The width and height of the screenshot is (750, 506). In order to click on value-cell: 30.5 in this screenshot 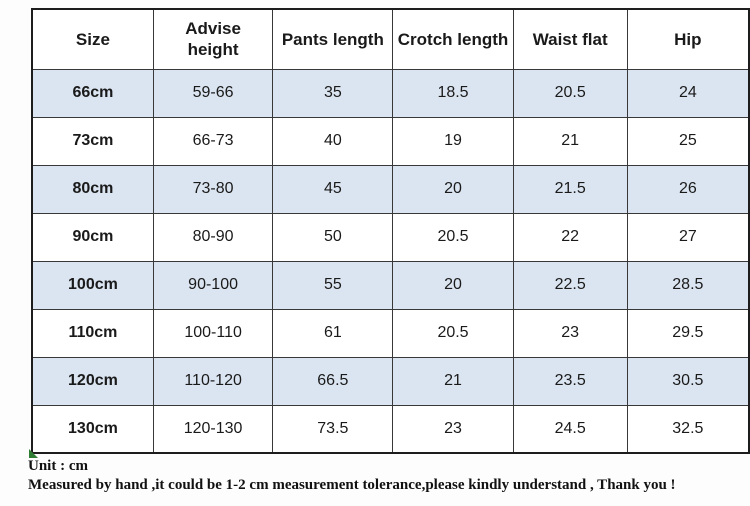, I will do `click(688, 381)`.